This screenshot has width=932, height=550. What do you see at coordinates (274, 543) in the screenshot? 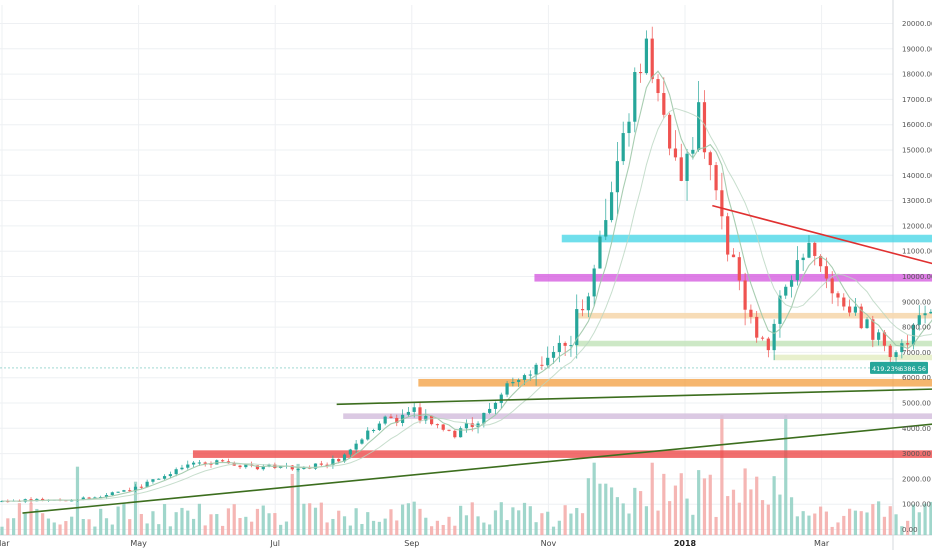
I see `time-tick-label: Jul` at bounding box center [274, 543].